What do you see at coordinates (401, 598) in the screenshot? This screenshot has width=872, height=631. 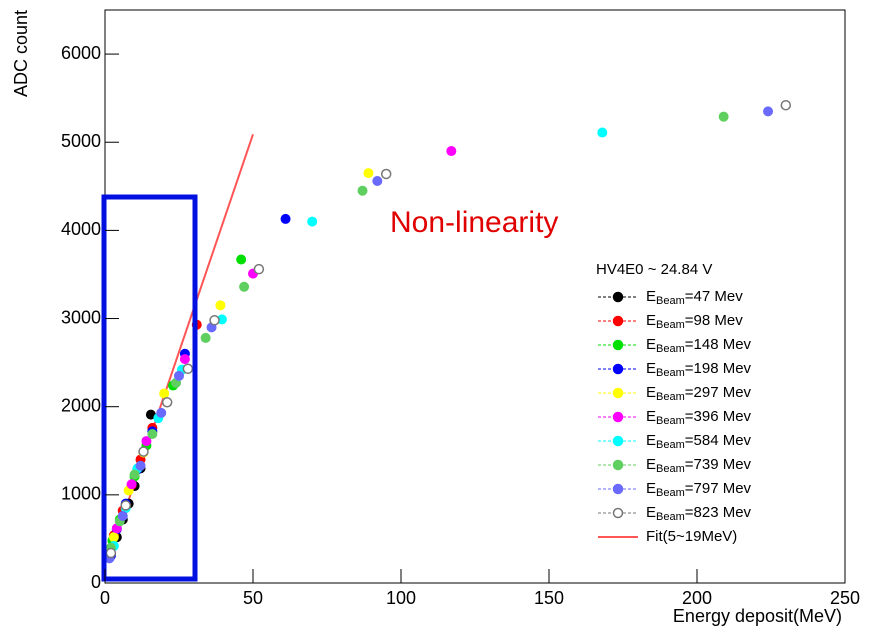 I see `x-tick-label: 100` at bounding box center [401, 598].